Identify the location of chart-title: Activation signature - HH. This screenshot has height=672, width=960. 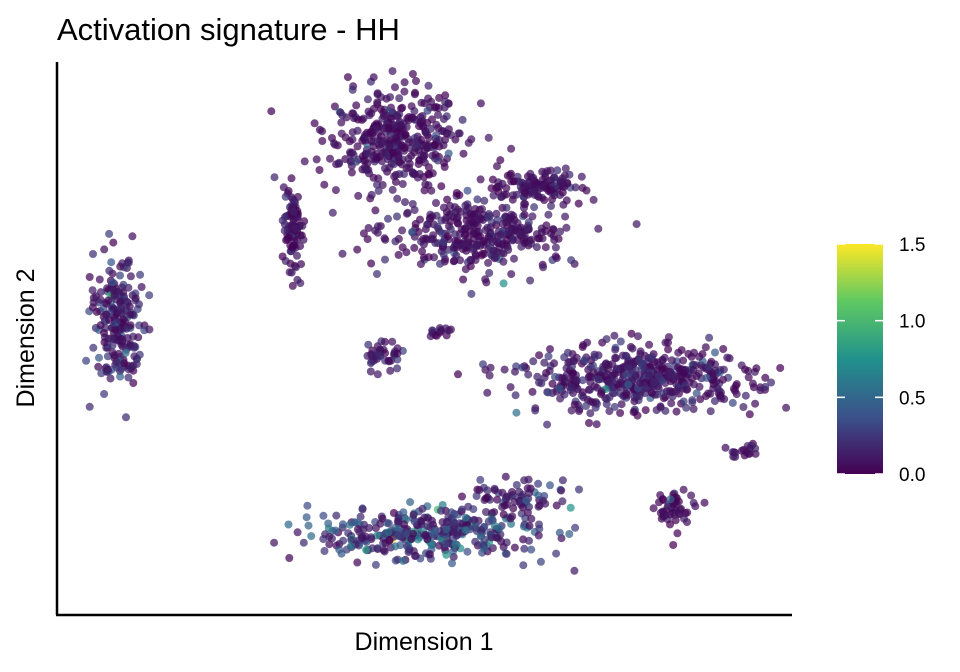
(228, 29).